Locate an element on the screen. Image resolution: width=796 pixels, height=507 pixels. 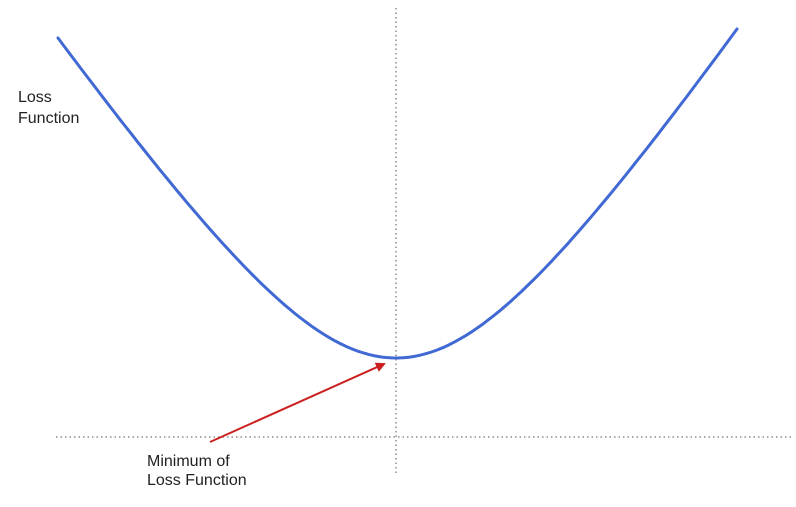
minimum-annotation: Minimum of Loss Function is located at coordinates (197, 471).